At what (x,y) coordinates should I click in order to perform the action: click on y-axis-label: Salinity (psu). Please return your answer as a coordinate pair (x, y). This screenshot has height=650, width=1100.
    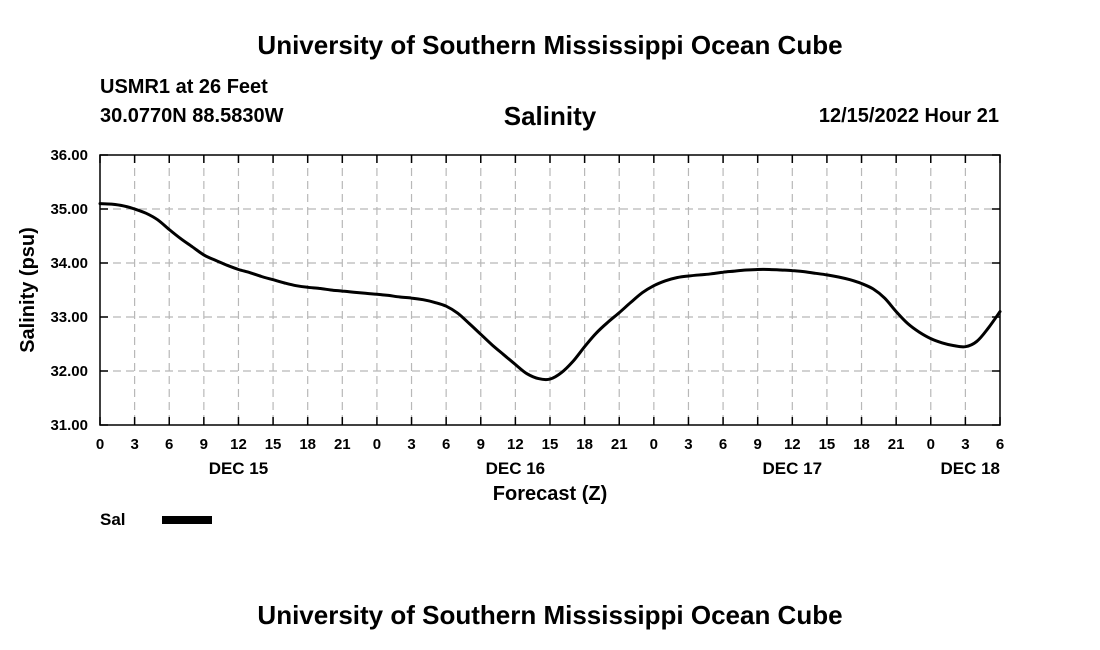
    Looking at the image, I should click on (28, 290).